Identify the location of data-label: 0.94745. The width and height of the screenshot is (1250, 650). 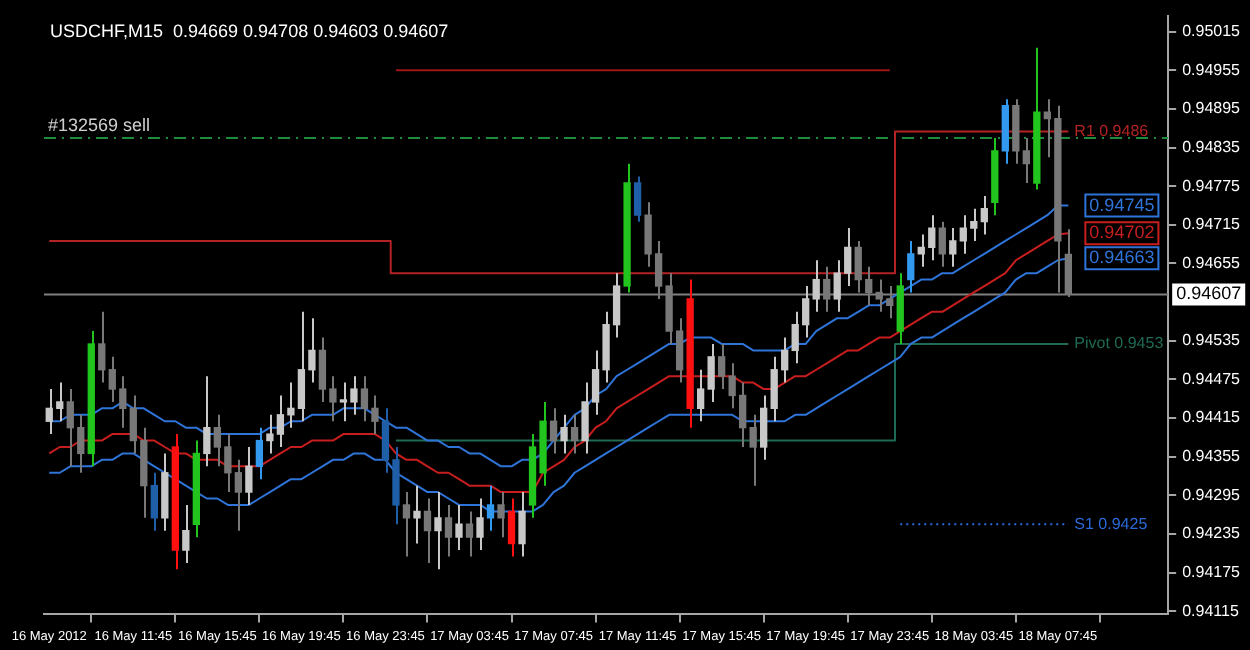
(1122, 204).